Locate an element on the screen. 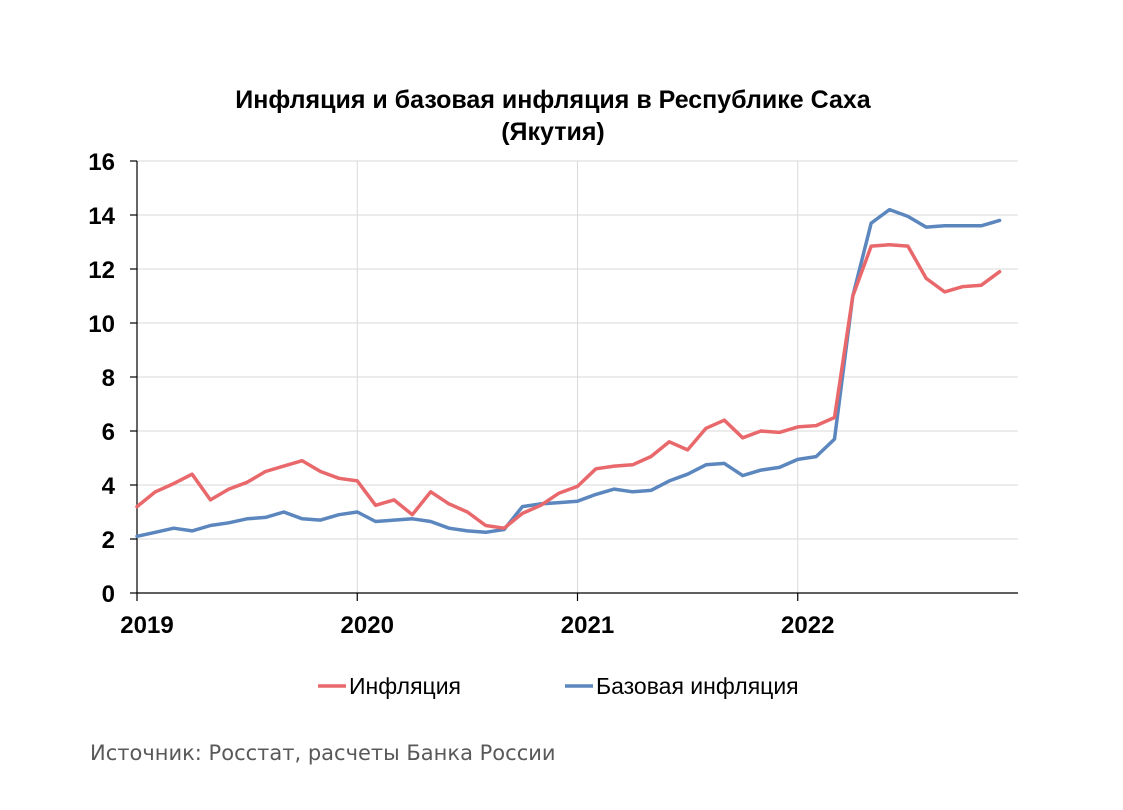 Image resolution: width=1123 pixels, height=810 pixels. y-tick-label: 2 is located at coordinates (108, 540).